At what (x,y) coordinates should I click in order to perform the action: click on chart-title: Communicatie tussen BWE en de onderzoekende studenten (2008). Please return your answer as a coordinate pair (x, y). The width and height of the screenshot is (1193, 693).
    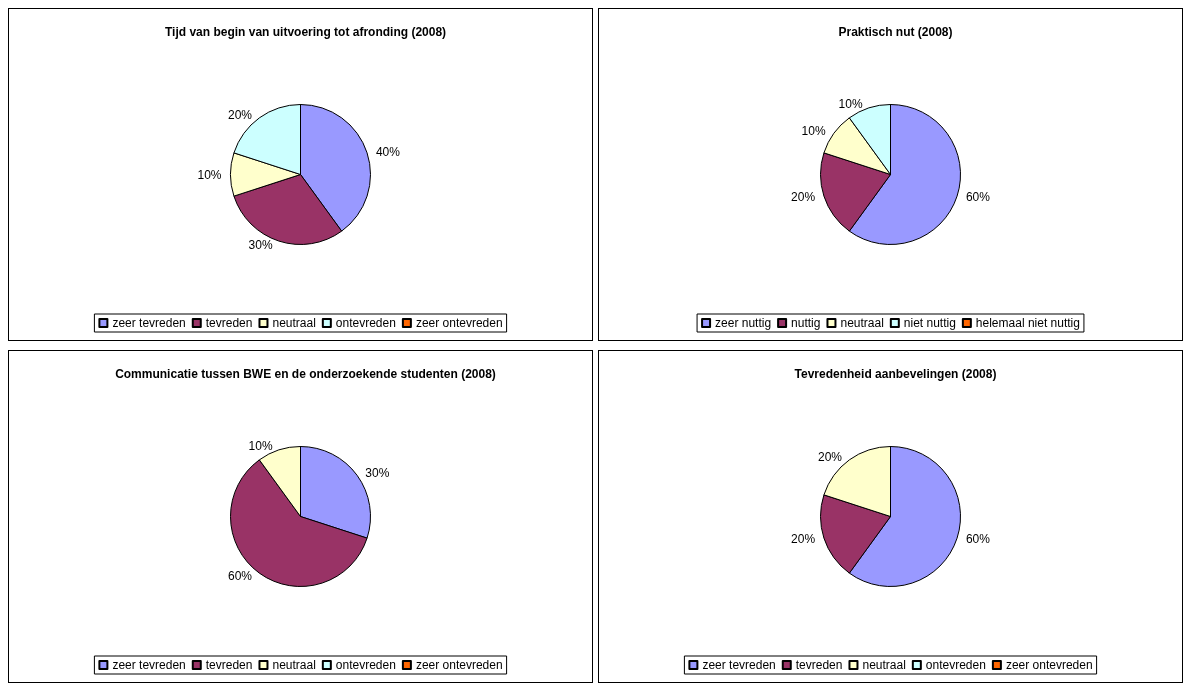
    Looking at the image, I should click on (305, 374).